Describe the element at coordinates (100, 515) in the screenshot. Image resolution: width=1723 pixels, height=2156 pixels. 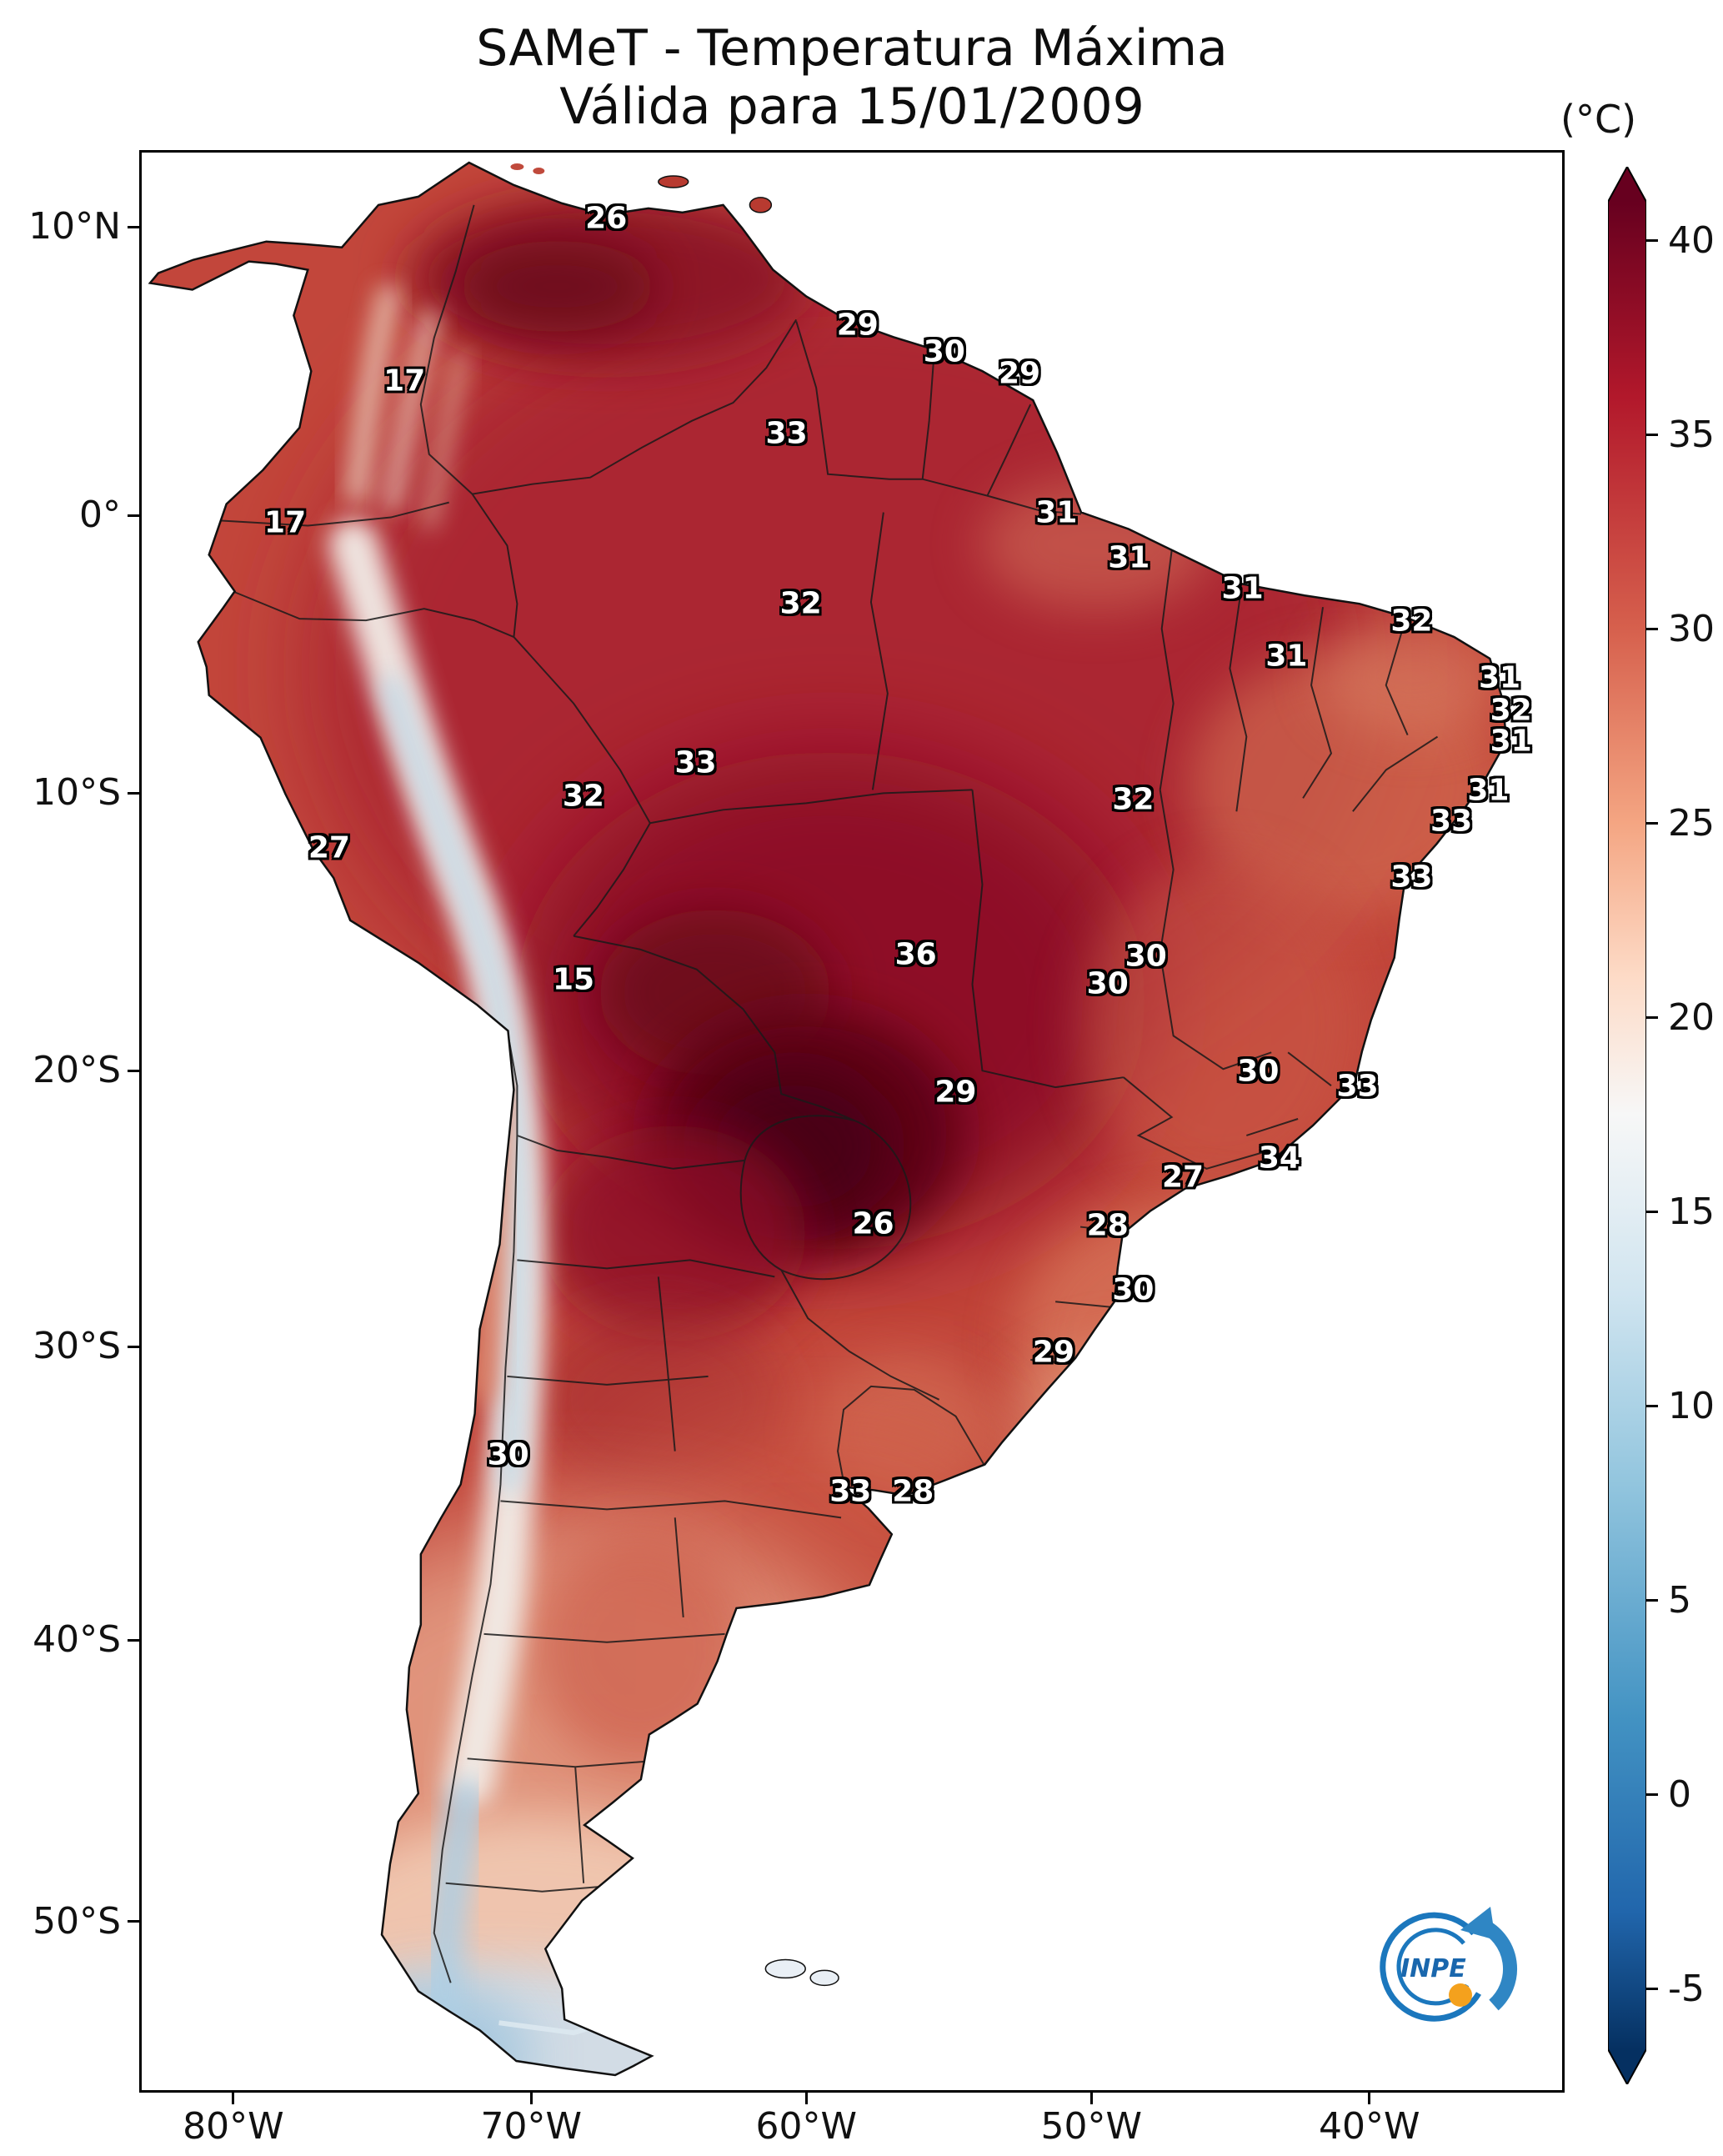
I see `lat-tick-label: 0°` at that location.